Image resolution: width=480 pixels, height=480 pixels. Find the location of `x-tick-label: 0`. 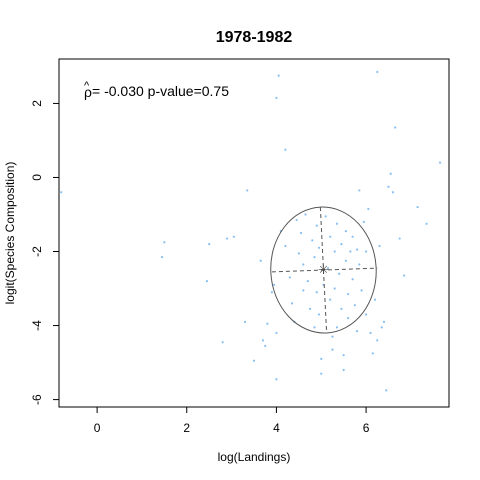

x-tick-label: 0 is located at coordinates (97, 428).